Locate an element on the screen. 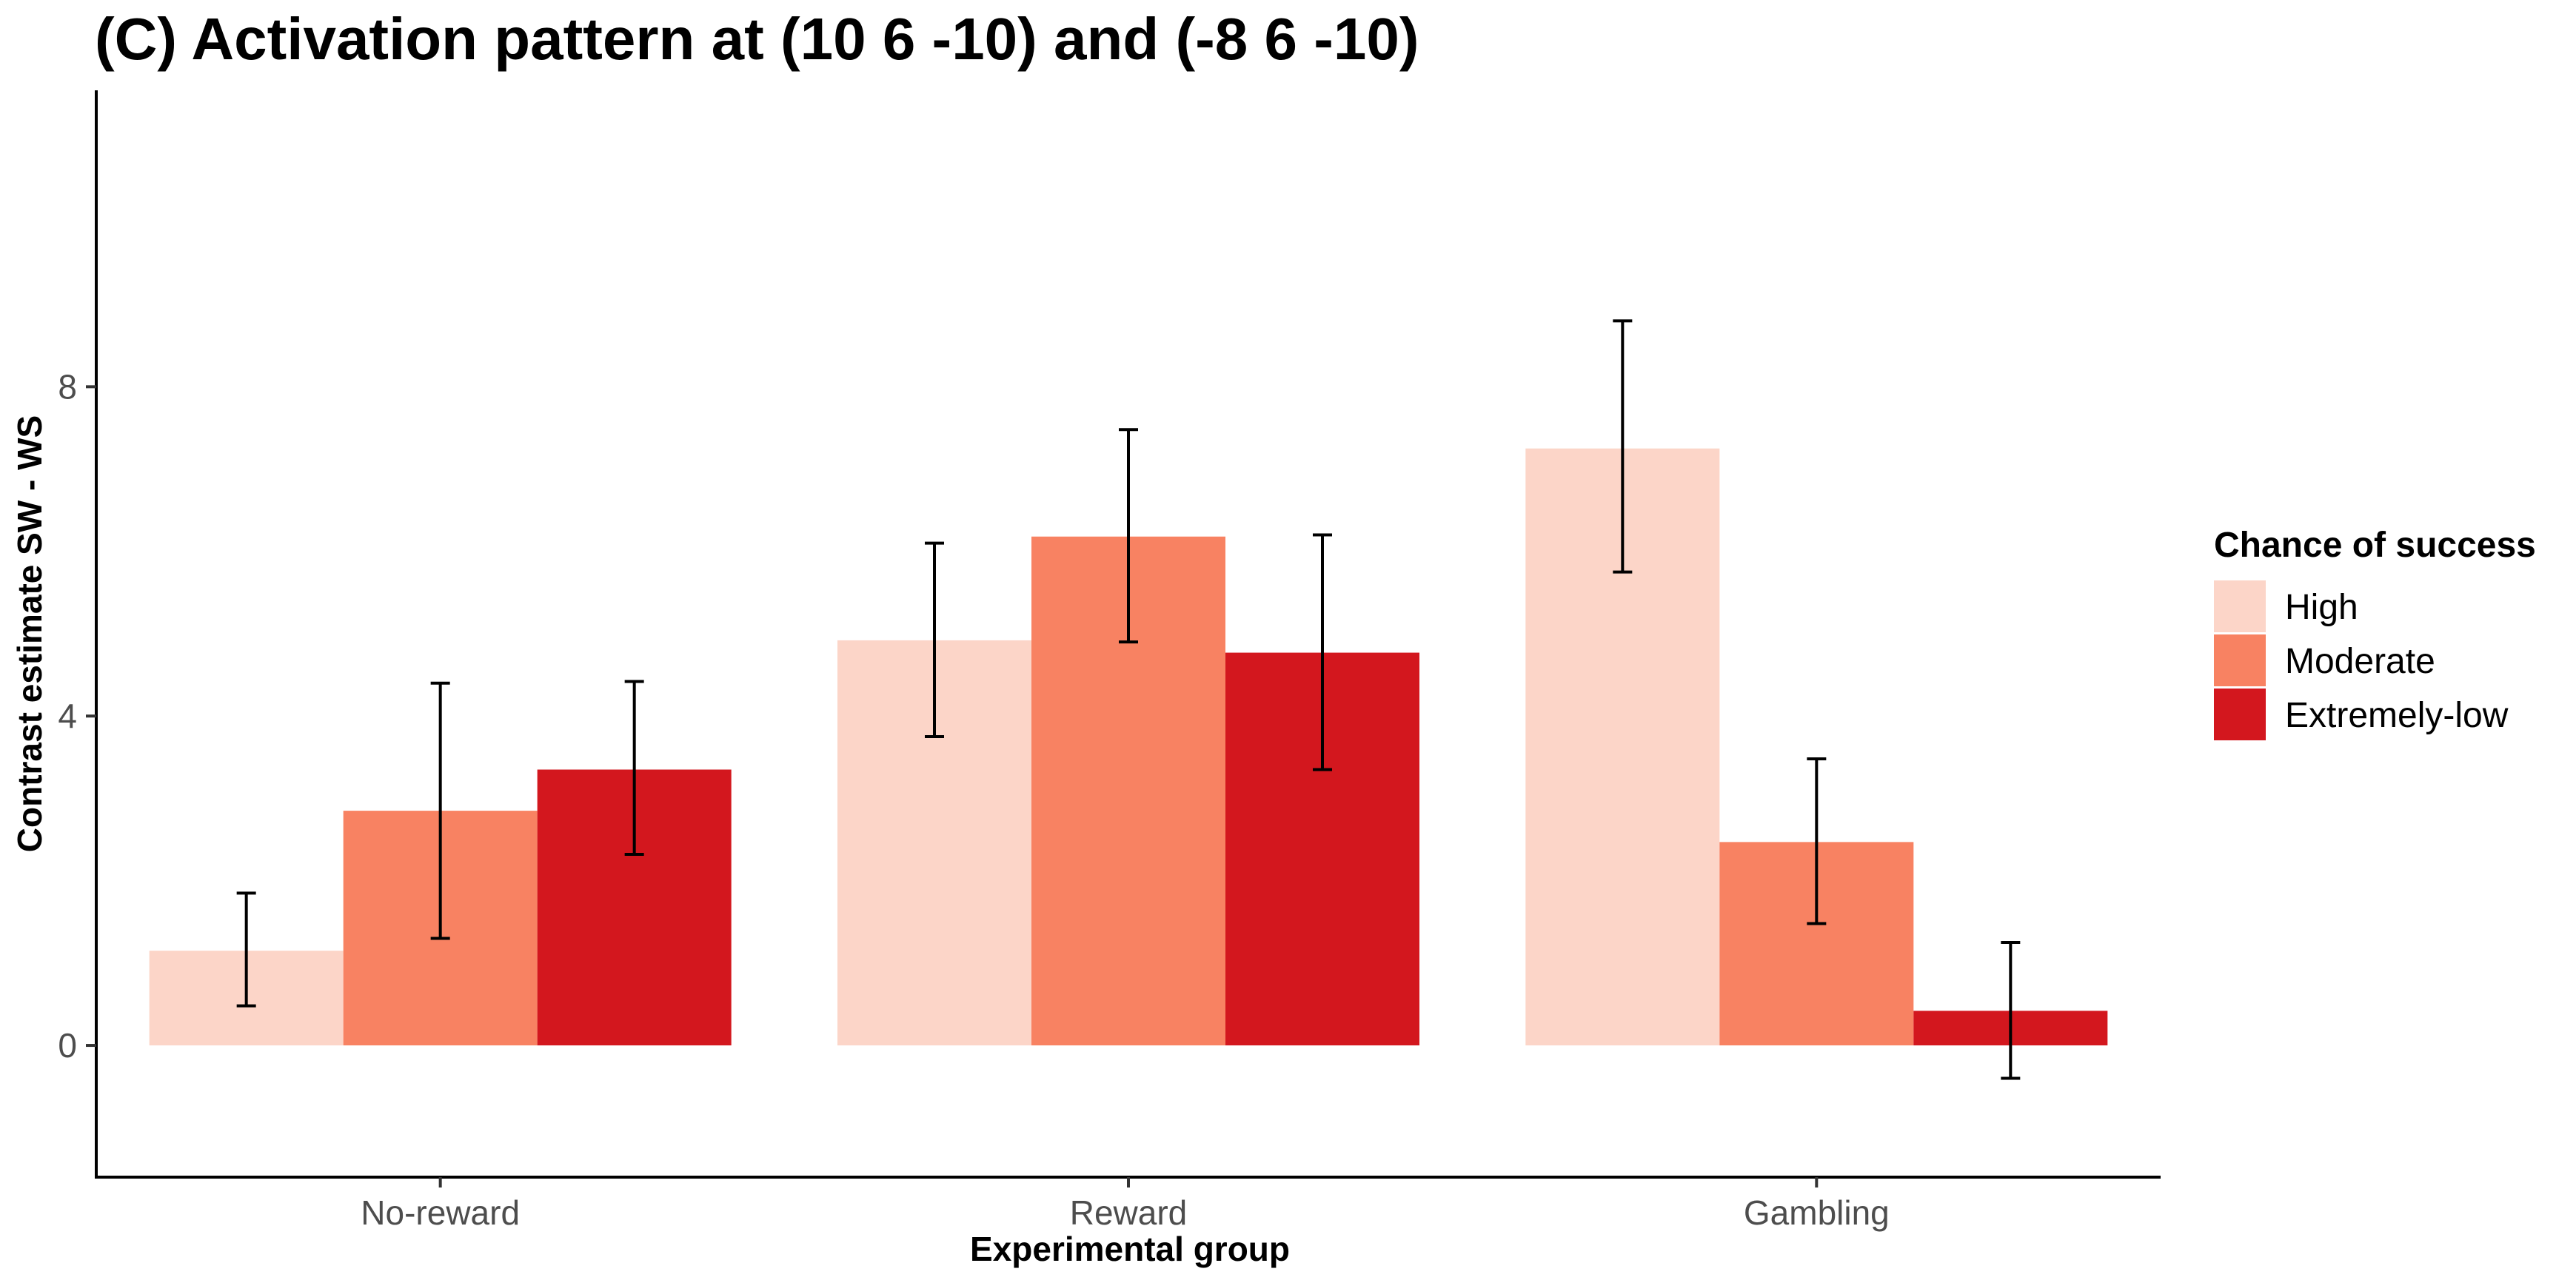 The image size is (2576, 1283). y-tick-label: 0 is located at coordinates (67, 1045).